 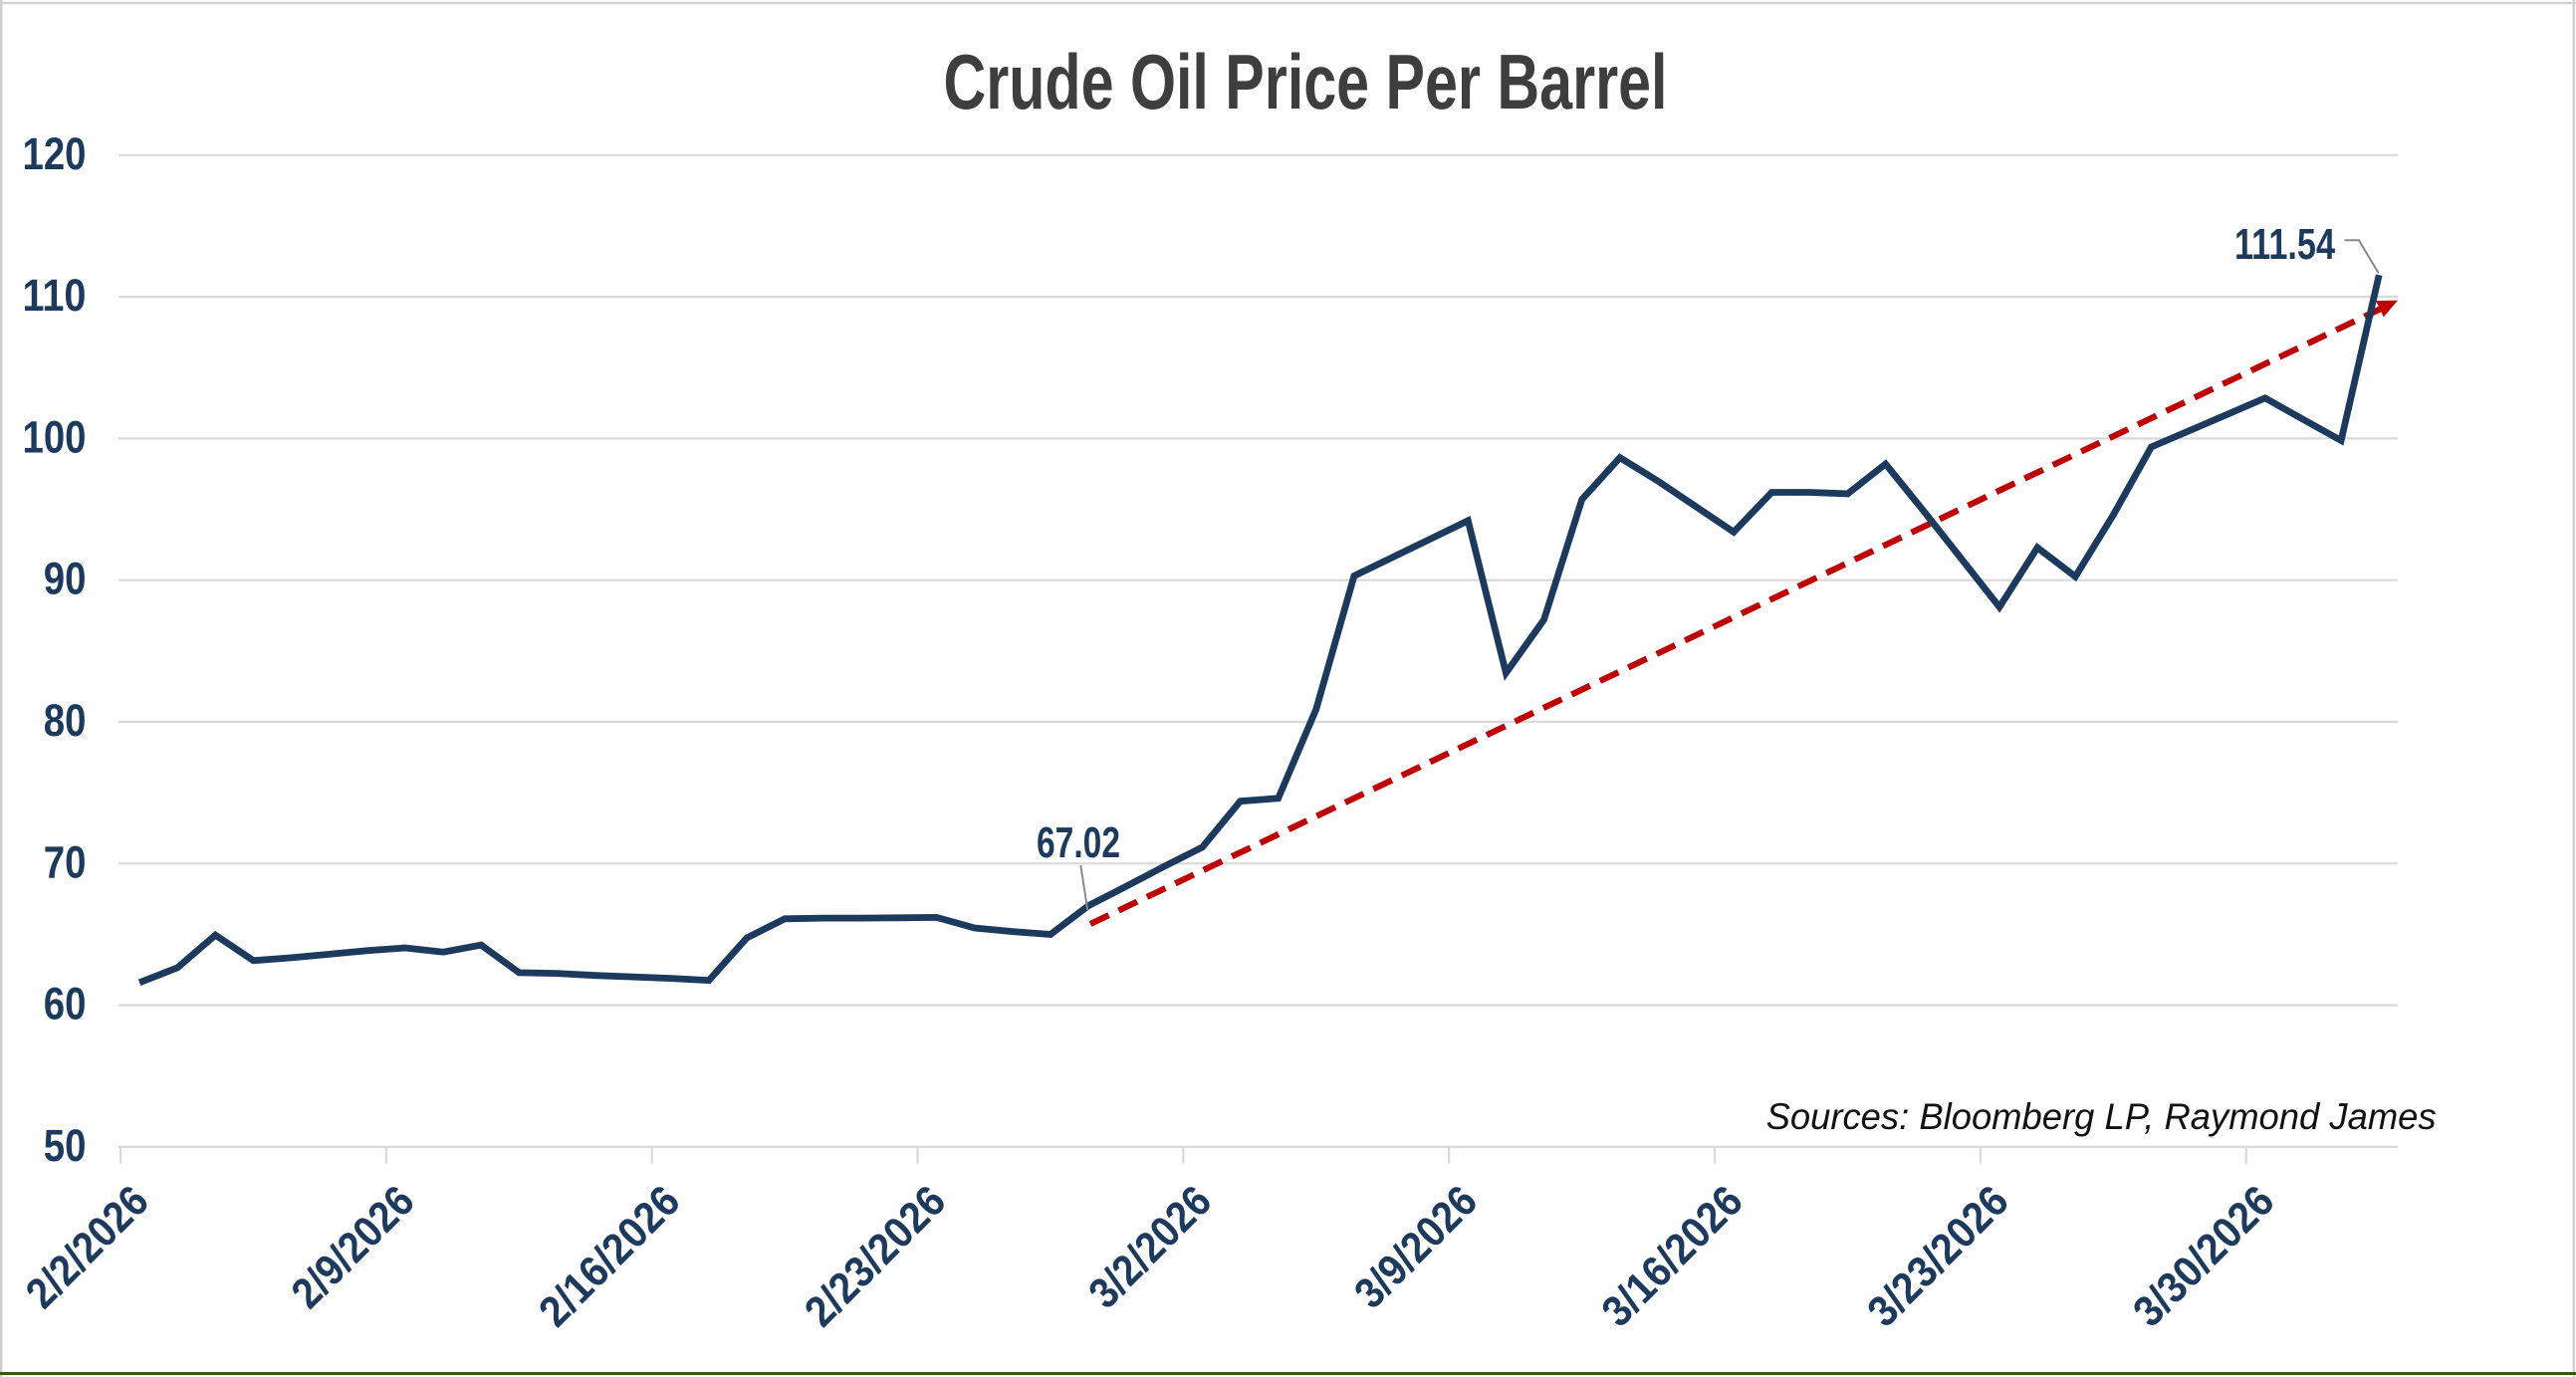 What do you see at coordinates (2284, 244) in the screenshot?
I see `svg-text: 111.54` at bounding box center [2284, 244].